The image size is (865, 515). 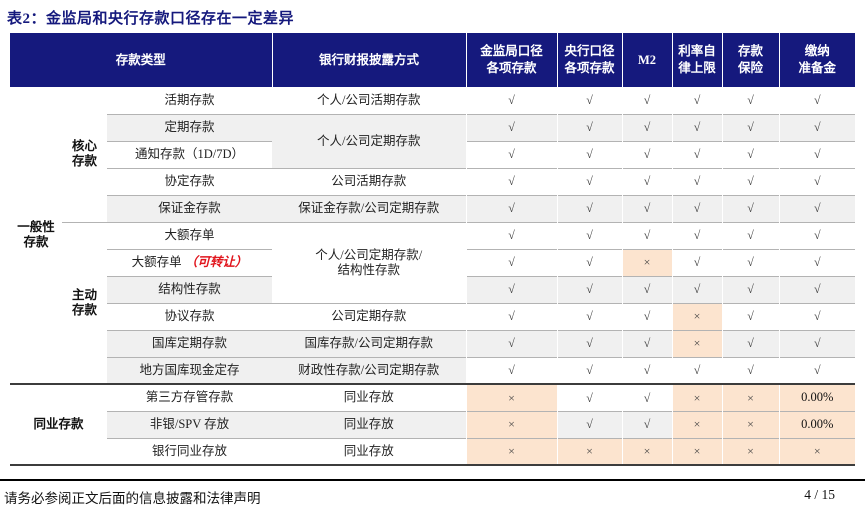 What do you see at coordinates (369, 343) in the screenshot?
I see `disclosure-cell: 国库存款/公司定期存款` at bounding box center [369, 343].